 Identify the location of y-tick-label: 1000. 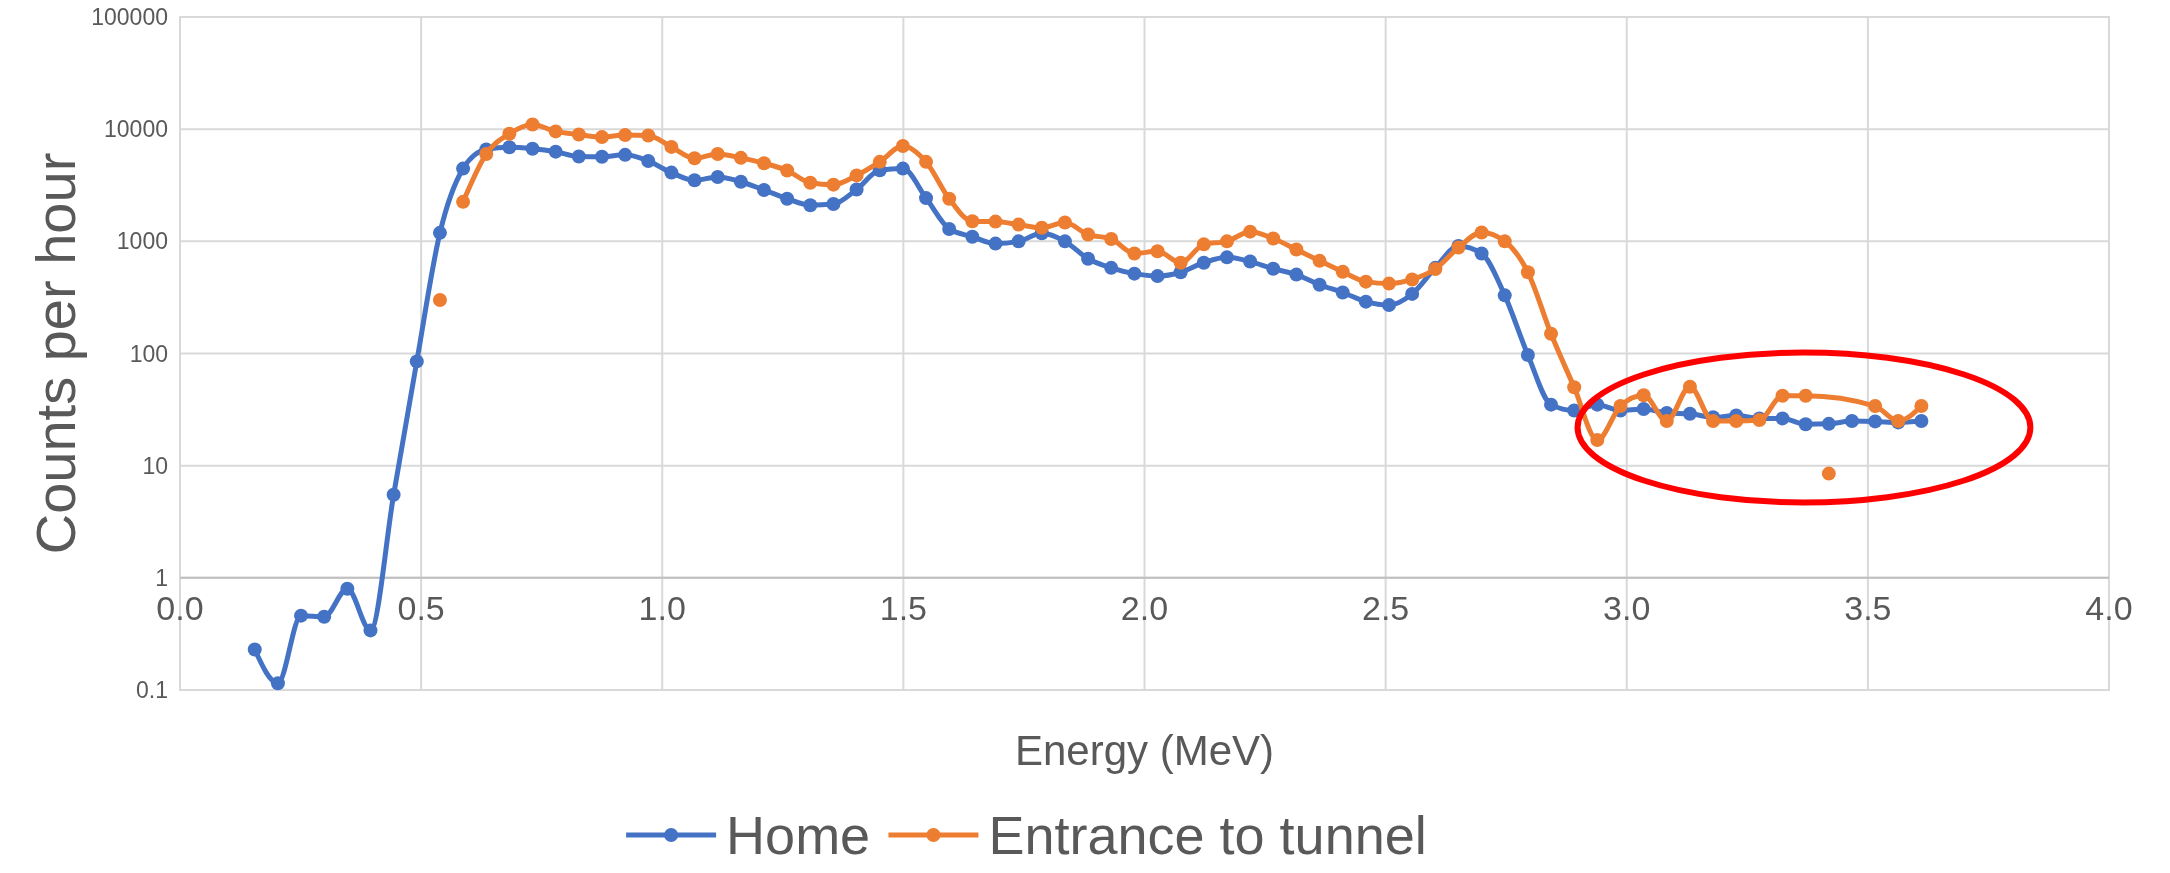
(142, 241).